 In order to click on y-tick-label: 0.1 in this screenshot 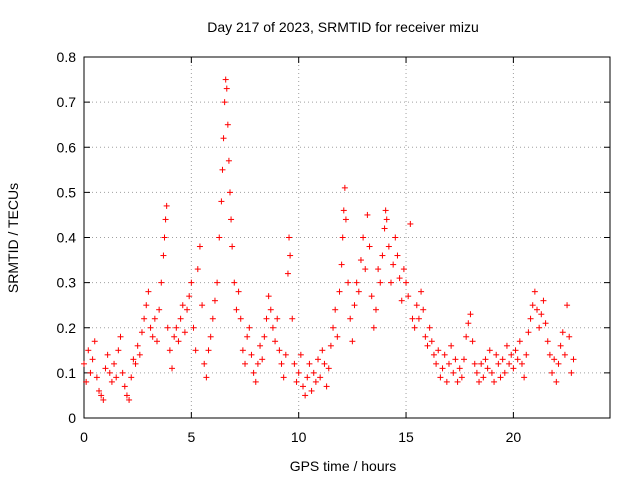, I will do `click(67, 373)`.